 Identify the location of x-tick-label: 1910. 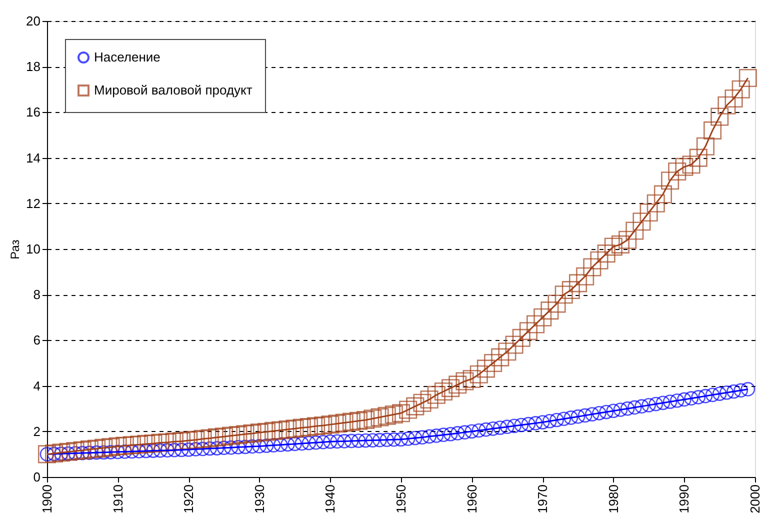
(118, 499).